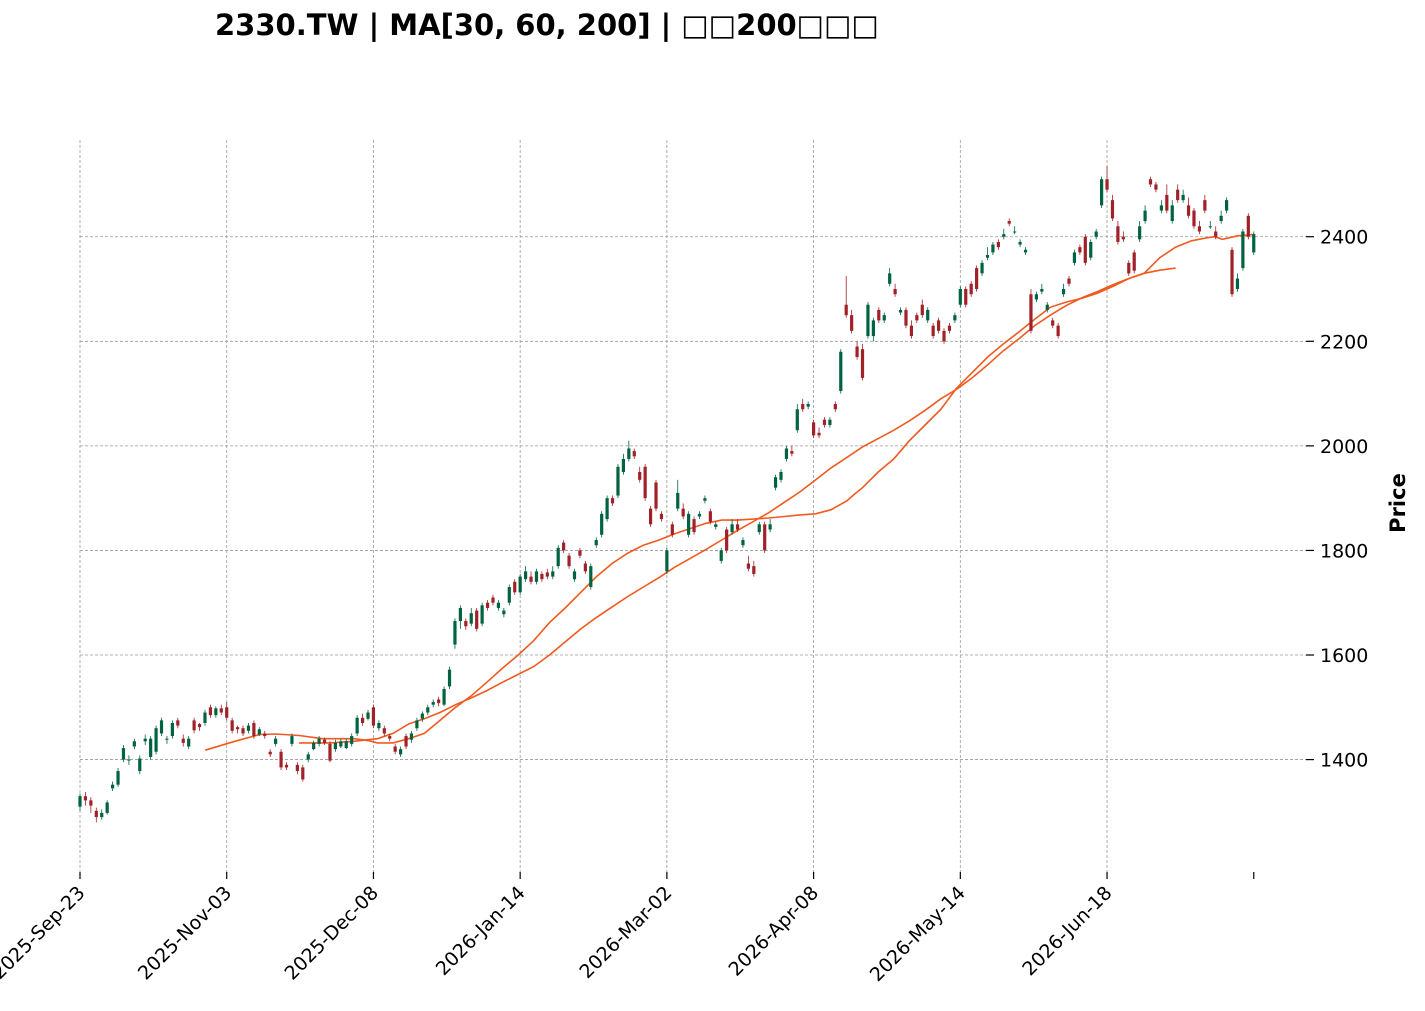 This screenshot has width=1425, height=1011. Describe the element at coordinates (625, 932) in the screenshot. I see `x-tick-label: 2026-Mar-02` at that location.